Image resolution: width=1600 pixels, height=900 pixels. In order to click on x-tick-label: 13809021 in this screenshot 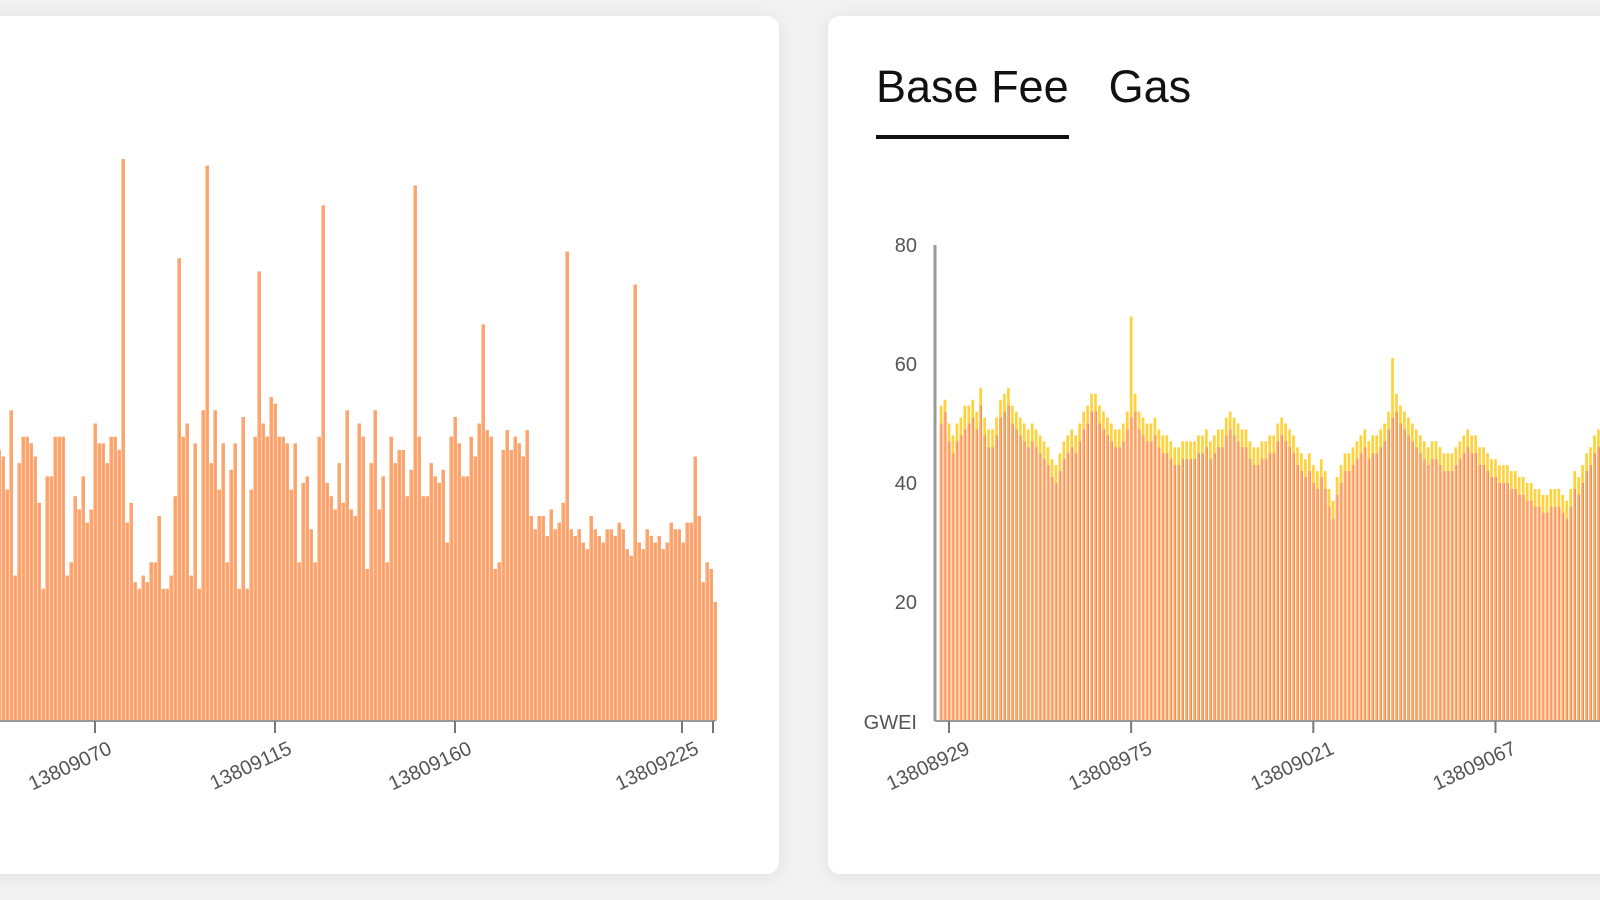, I will do `click(1292, 767)`.